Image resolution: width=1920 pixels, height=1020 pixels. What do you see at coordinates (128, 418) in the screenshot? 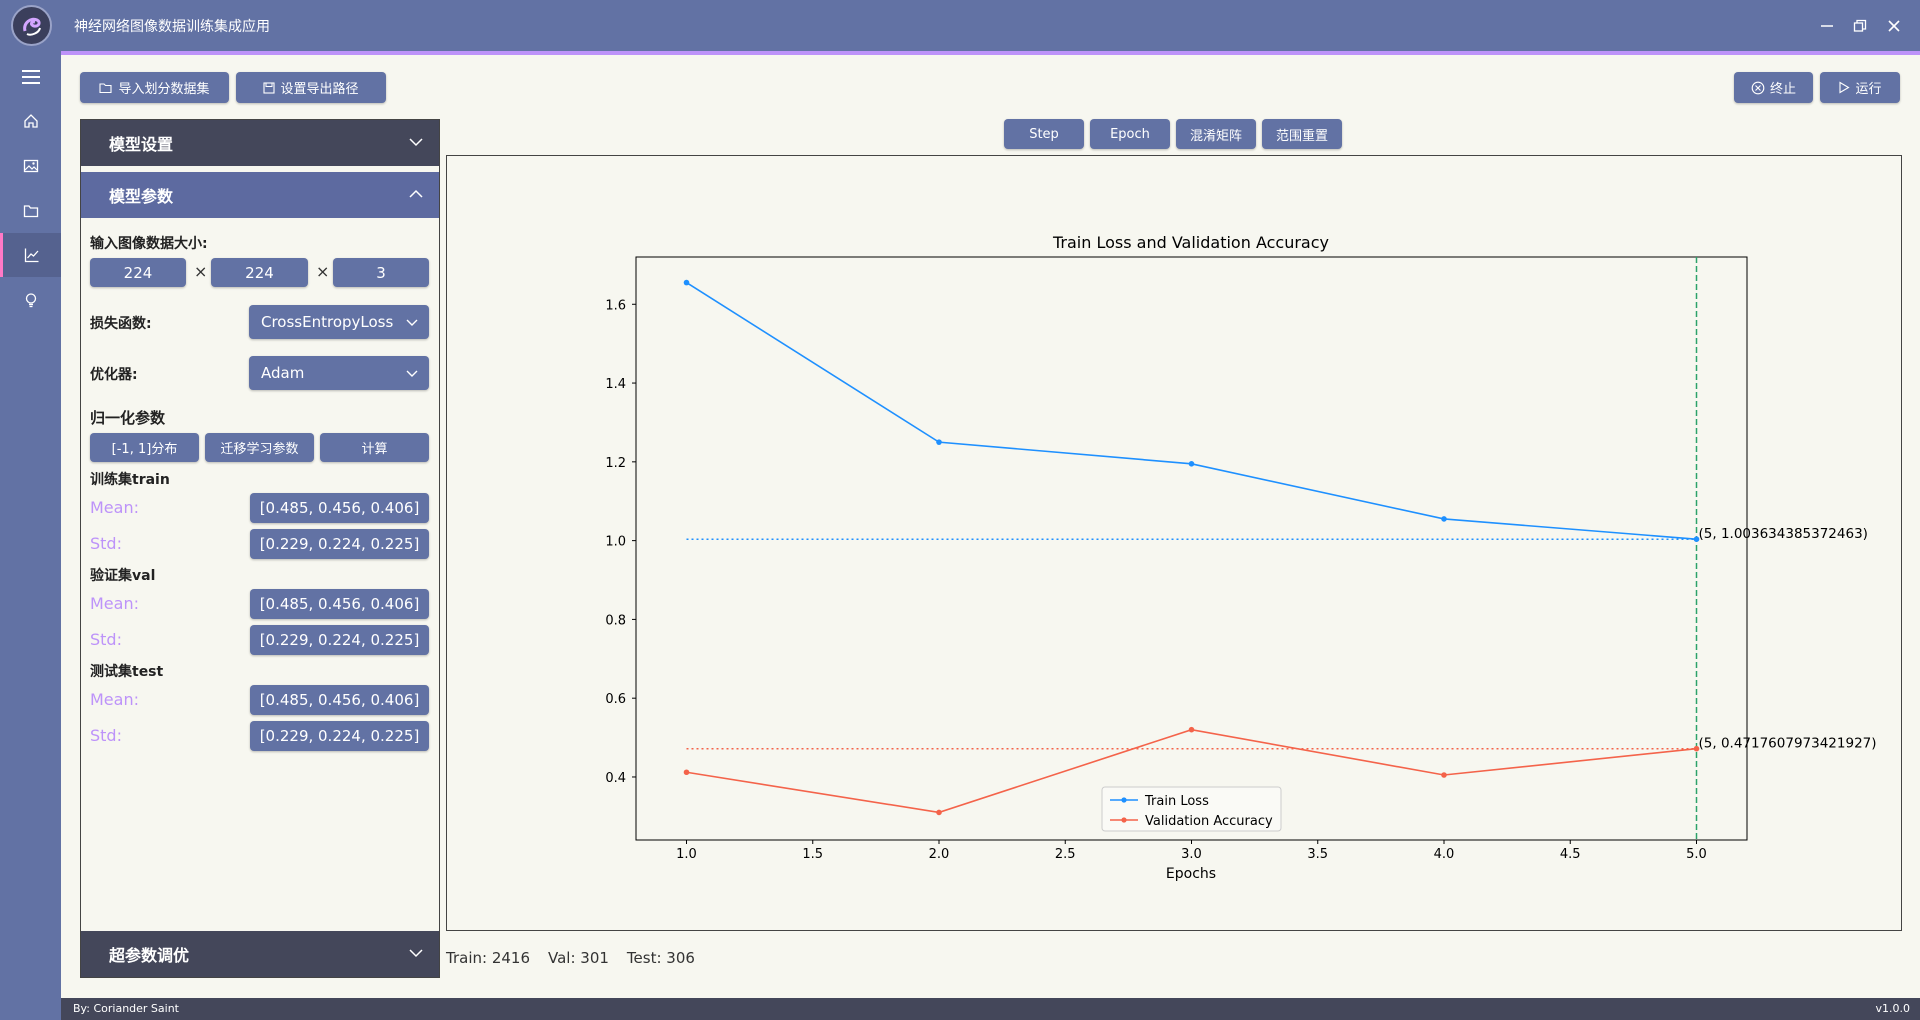
I see `normalization-label: 归一化参数` at bounding box center [128, 418].